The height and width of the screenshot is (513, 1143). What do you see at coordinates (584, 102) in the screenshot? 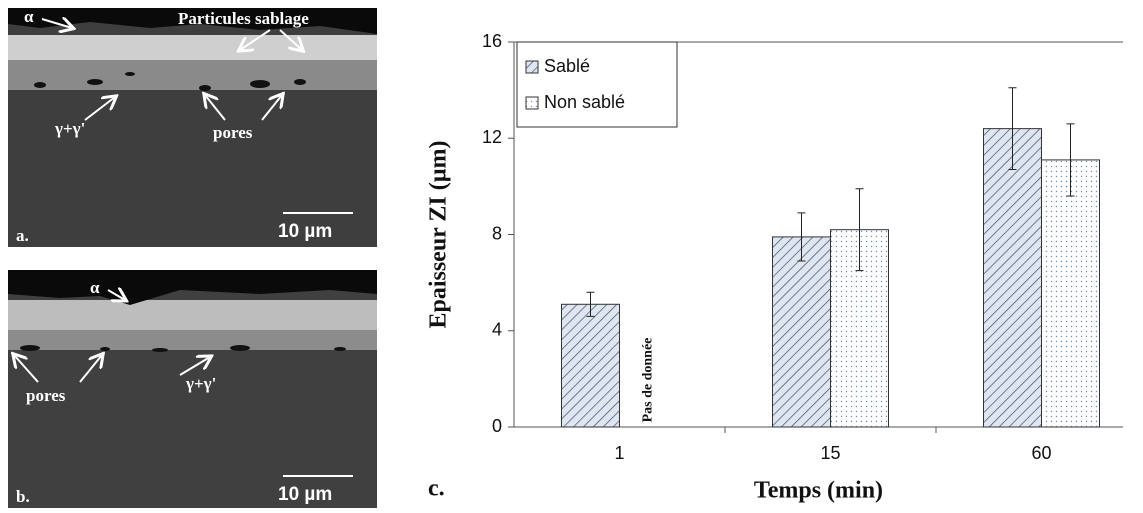
I see `legend-label: Non sablé` at bounding box center [584, 102].